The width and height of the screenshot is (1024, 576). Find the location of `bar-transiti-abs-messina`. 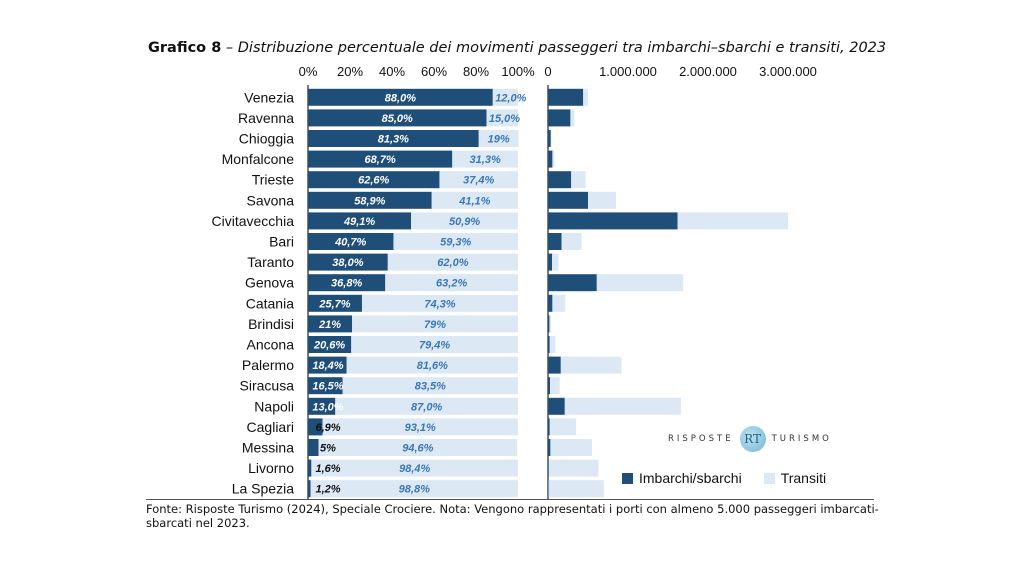

bar-transiti-abs-messina is located at coordinates (571, 447).